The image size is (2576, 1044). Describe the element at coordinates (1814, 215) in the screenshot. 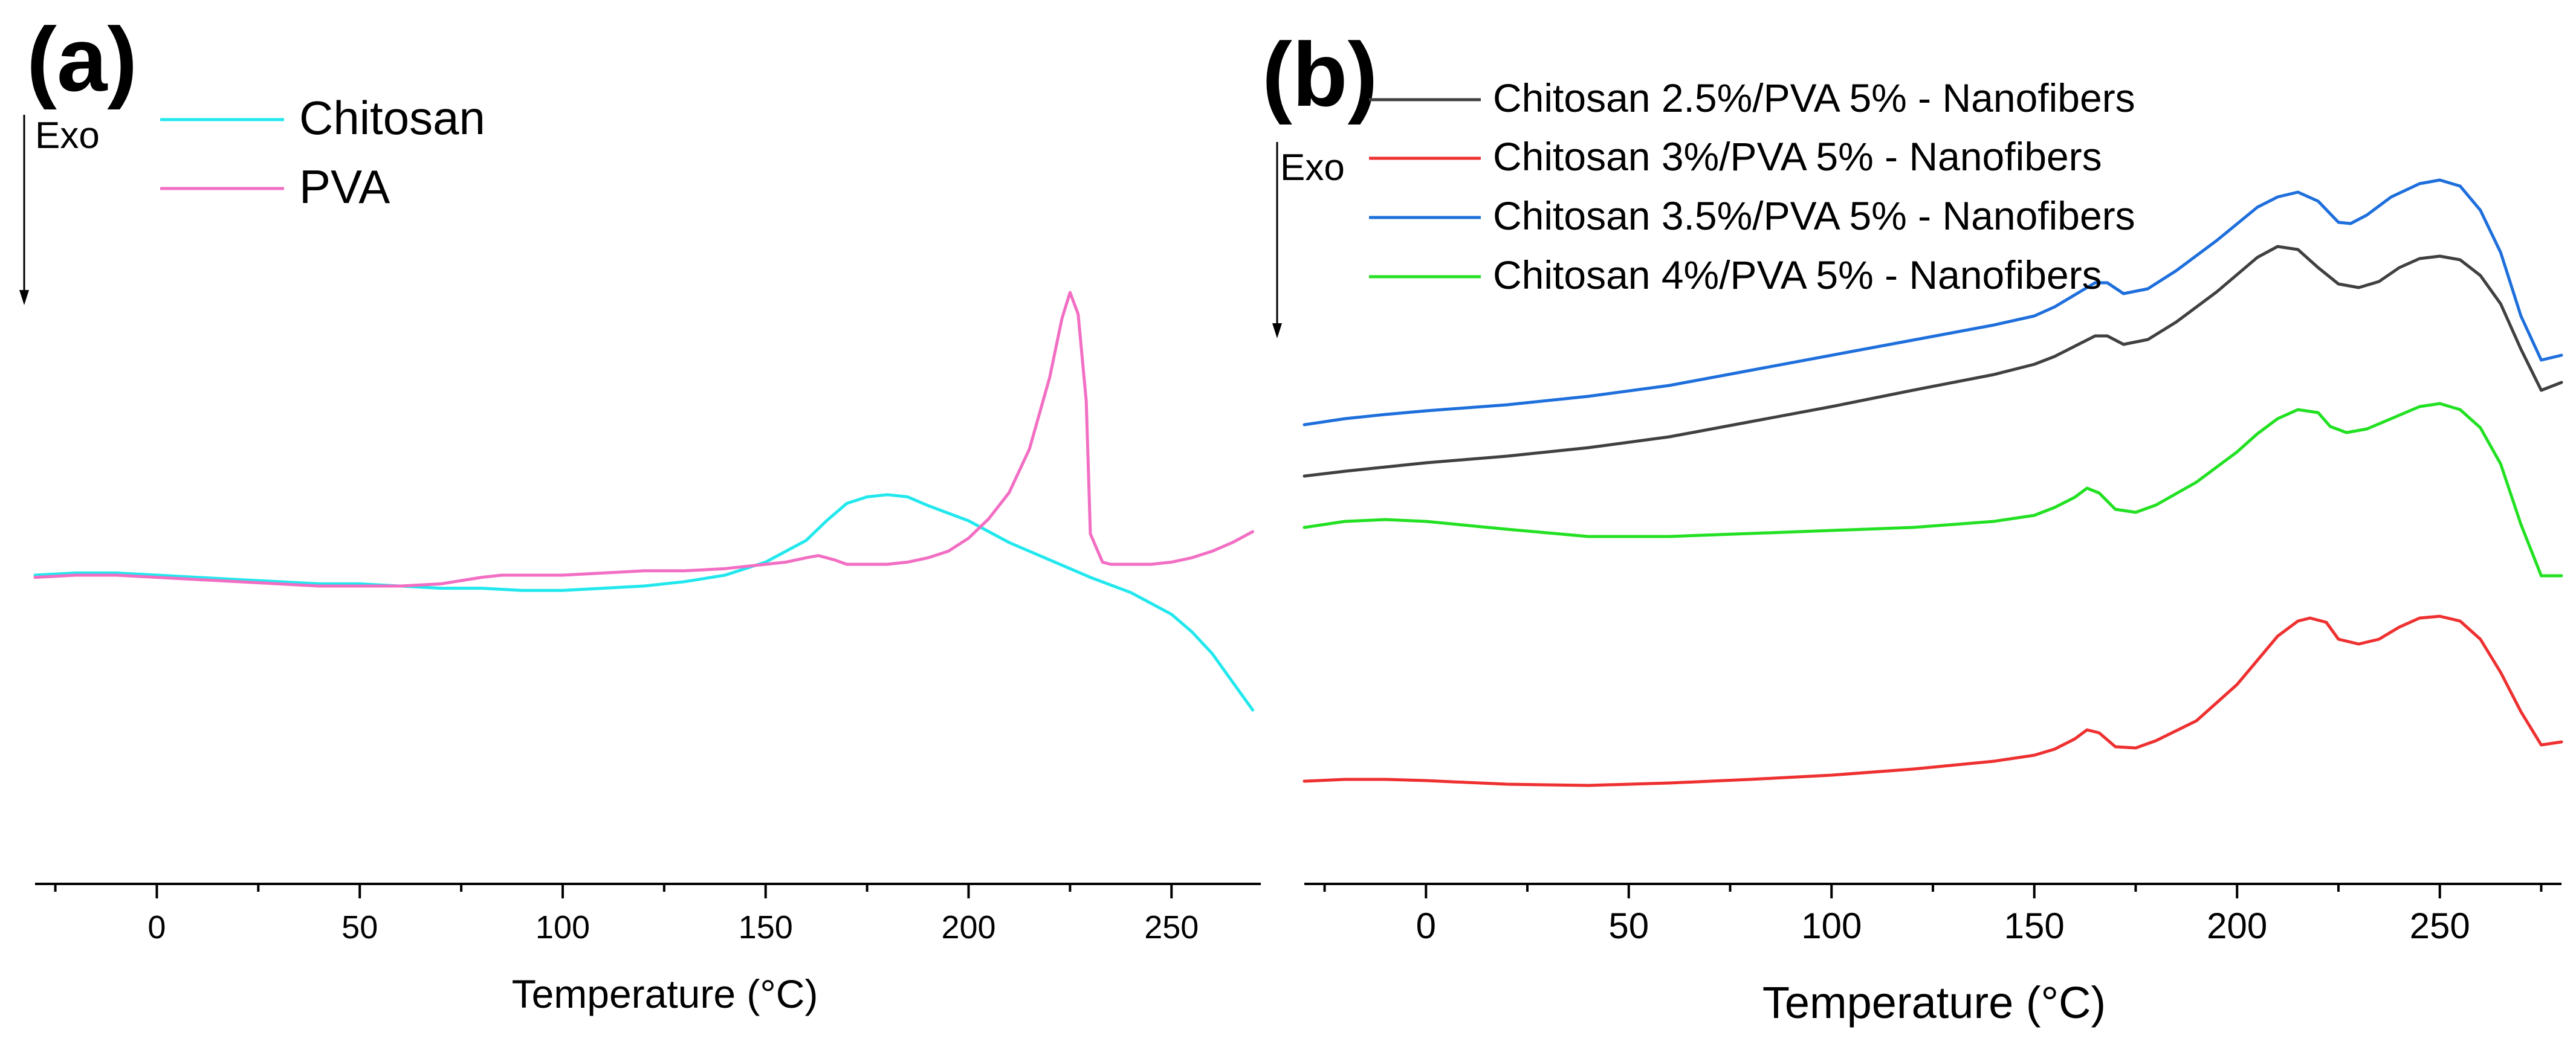

I see `panel-b-legend-label-3-5: Chitosan 3.5%/PVA 5% - Nanofibers` at that location.